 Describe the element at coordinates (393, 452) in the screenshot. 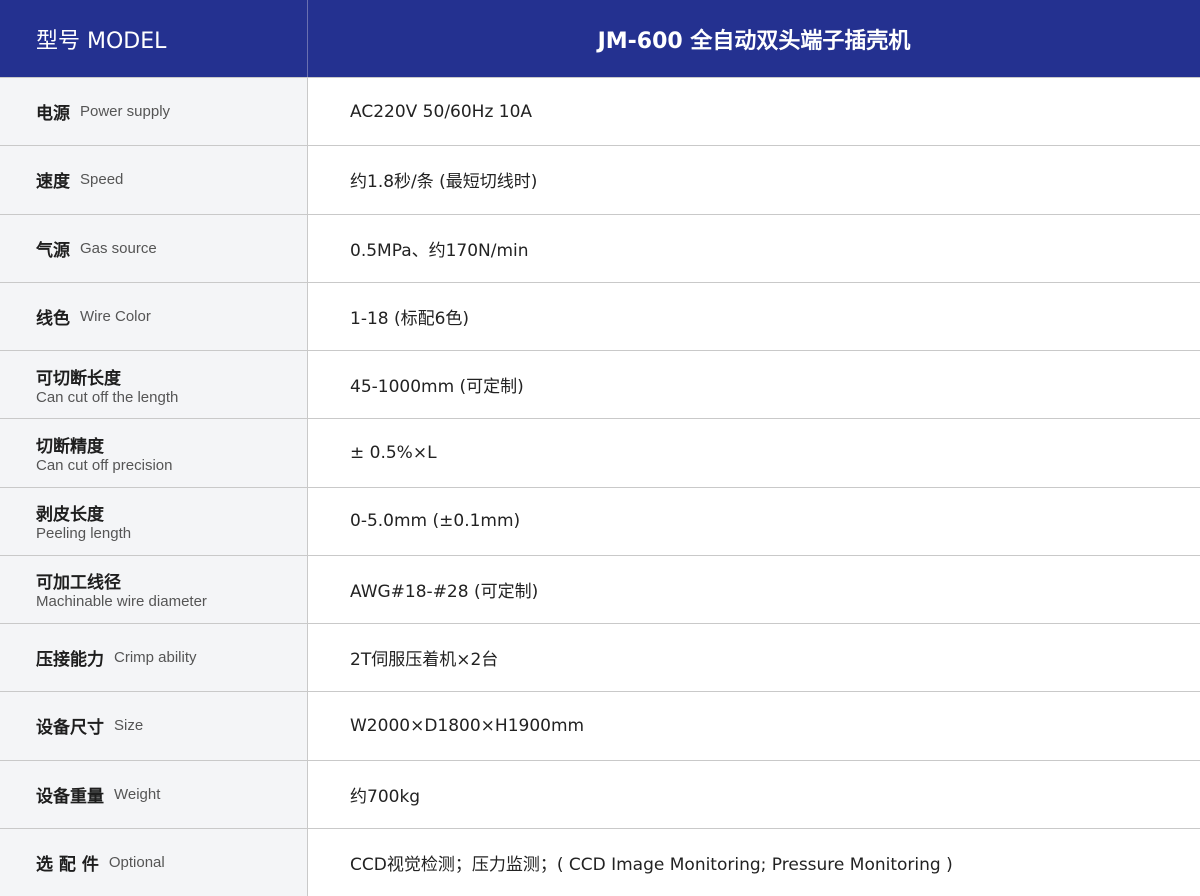

I see `spec-value: ± 0.5%×L` at that location.